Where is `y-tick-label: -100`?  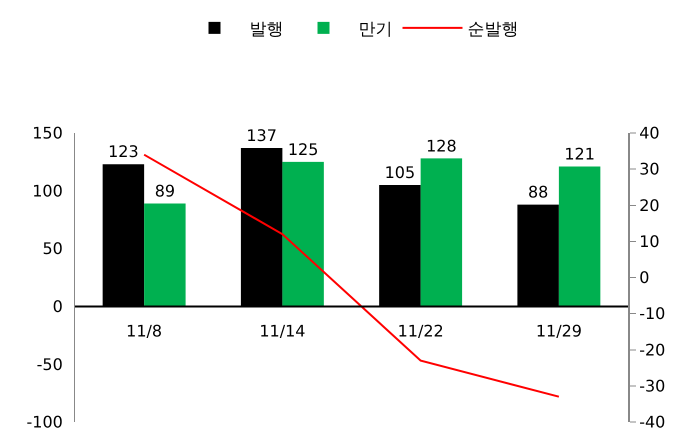
y-tick-label: -100 is located at coordinates (44, 422).